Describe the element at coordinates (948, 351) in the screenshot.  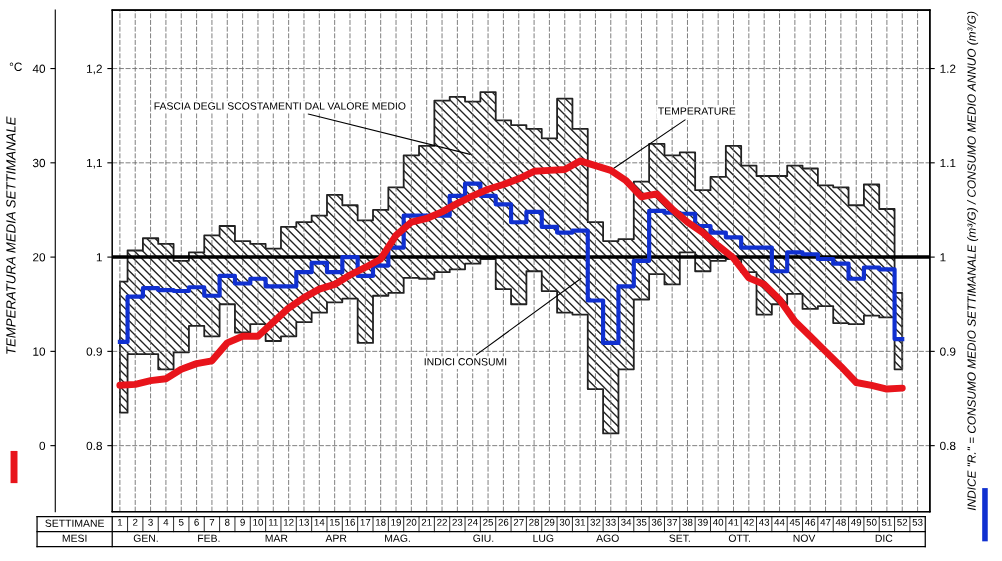
I see `y2-tick-label: 0.9` at that location.